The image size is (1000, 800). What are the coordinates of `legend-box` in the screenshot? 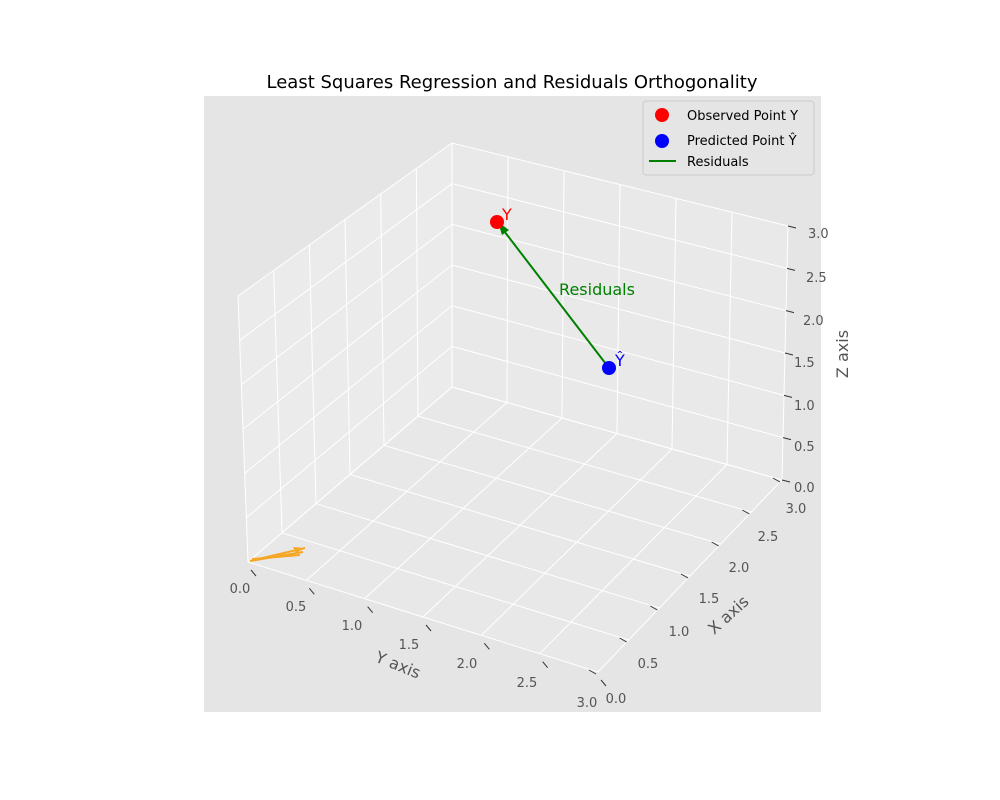 It's located at (728, 138).